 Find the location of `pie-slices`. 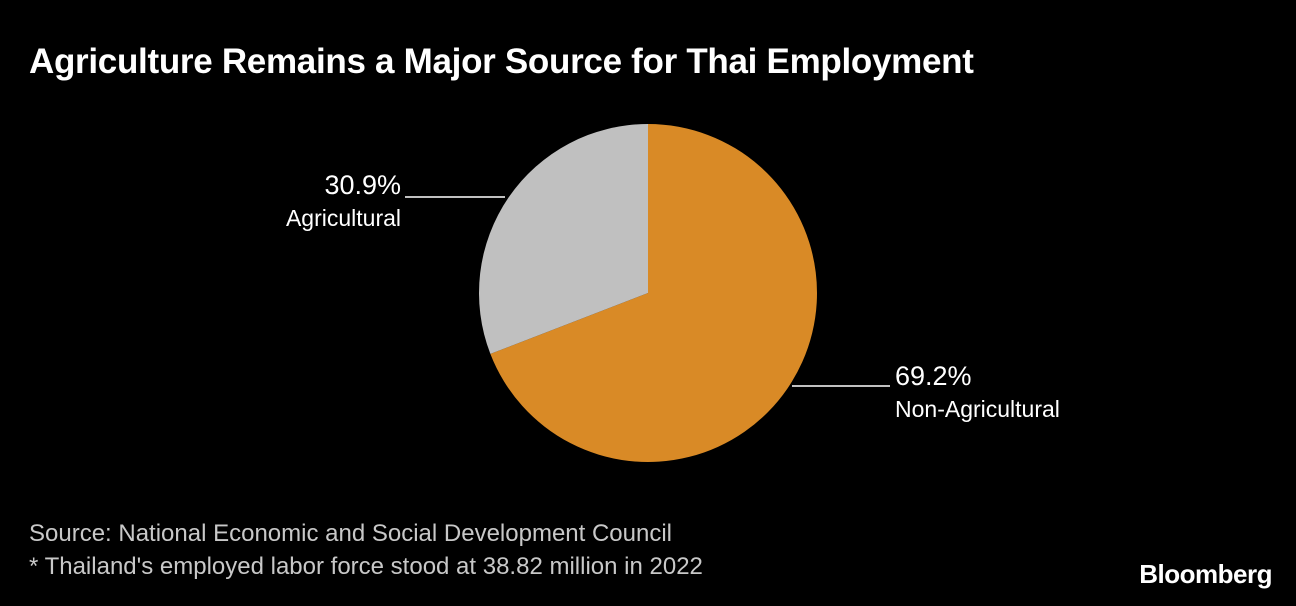

pie-slices is located at coordinates (648, 293).